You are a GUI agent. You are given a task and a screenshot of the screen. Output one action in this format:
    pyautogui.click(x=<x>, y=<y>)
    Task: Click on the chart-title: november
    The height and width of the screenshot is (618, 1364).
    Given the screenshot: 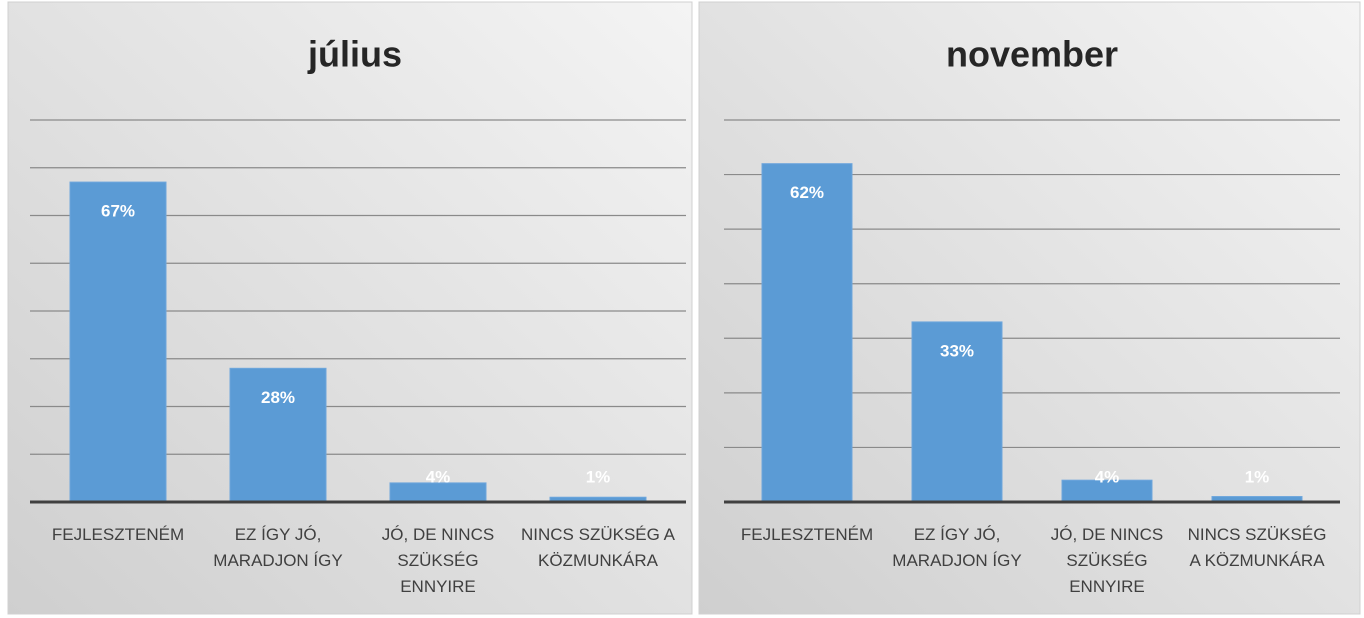 What is the action you would take?
    pyautogui.click(x=1032, y=54)
    